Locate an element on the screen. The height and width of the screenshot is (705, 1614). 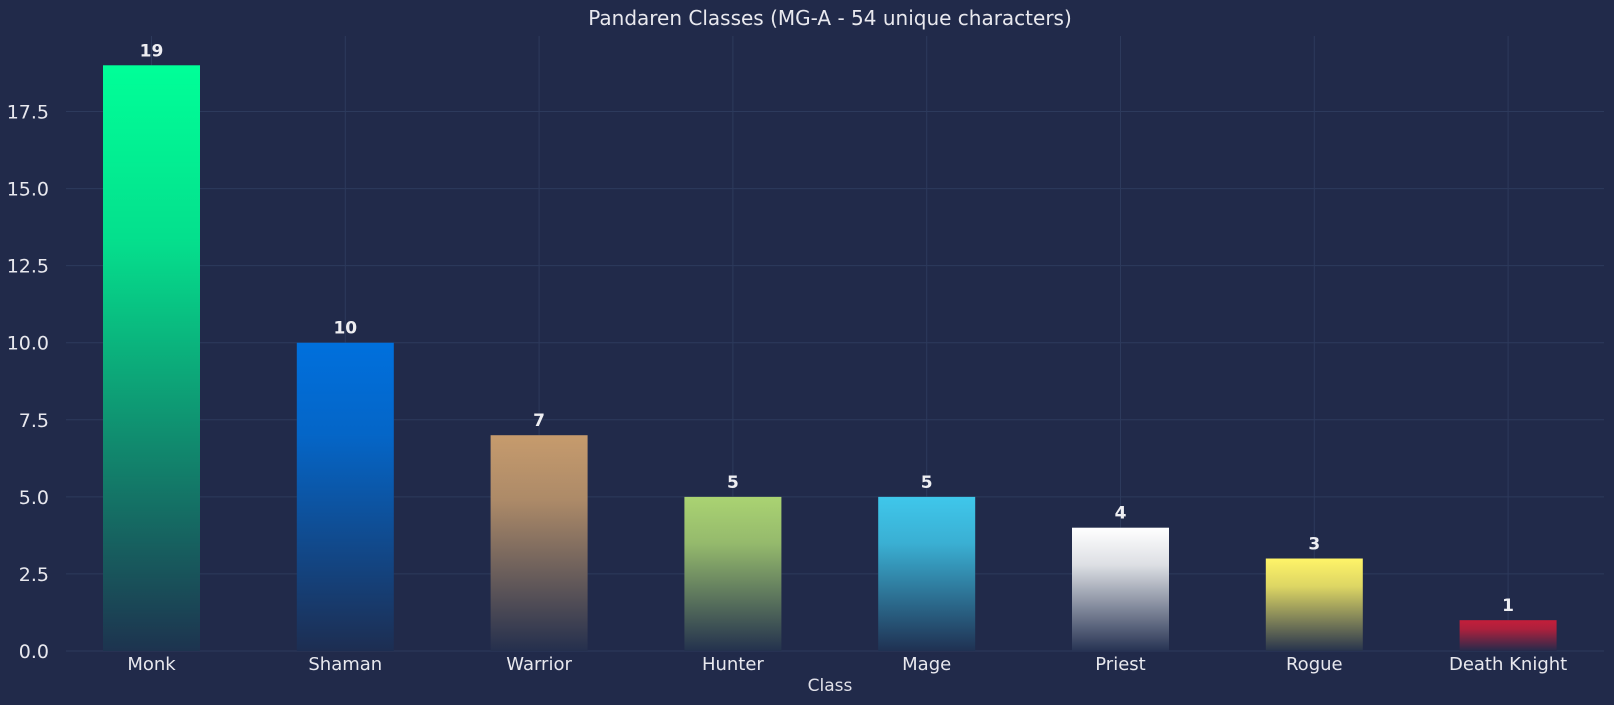
y-tick-label: 0.0 is located at coordinates (34, 652).